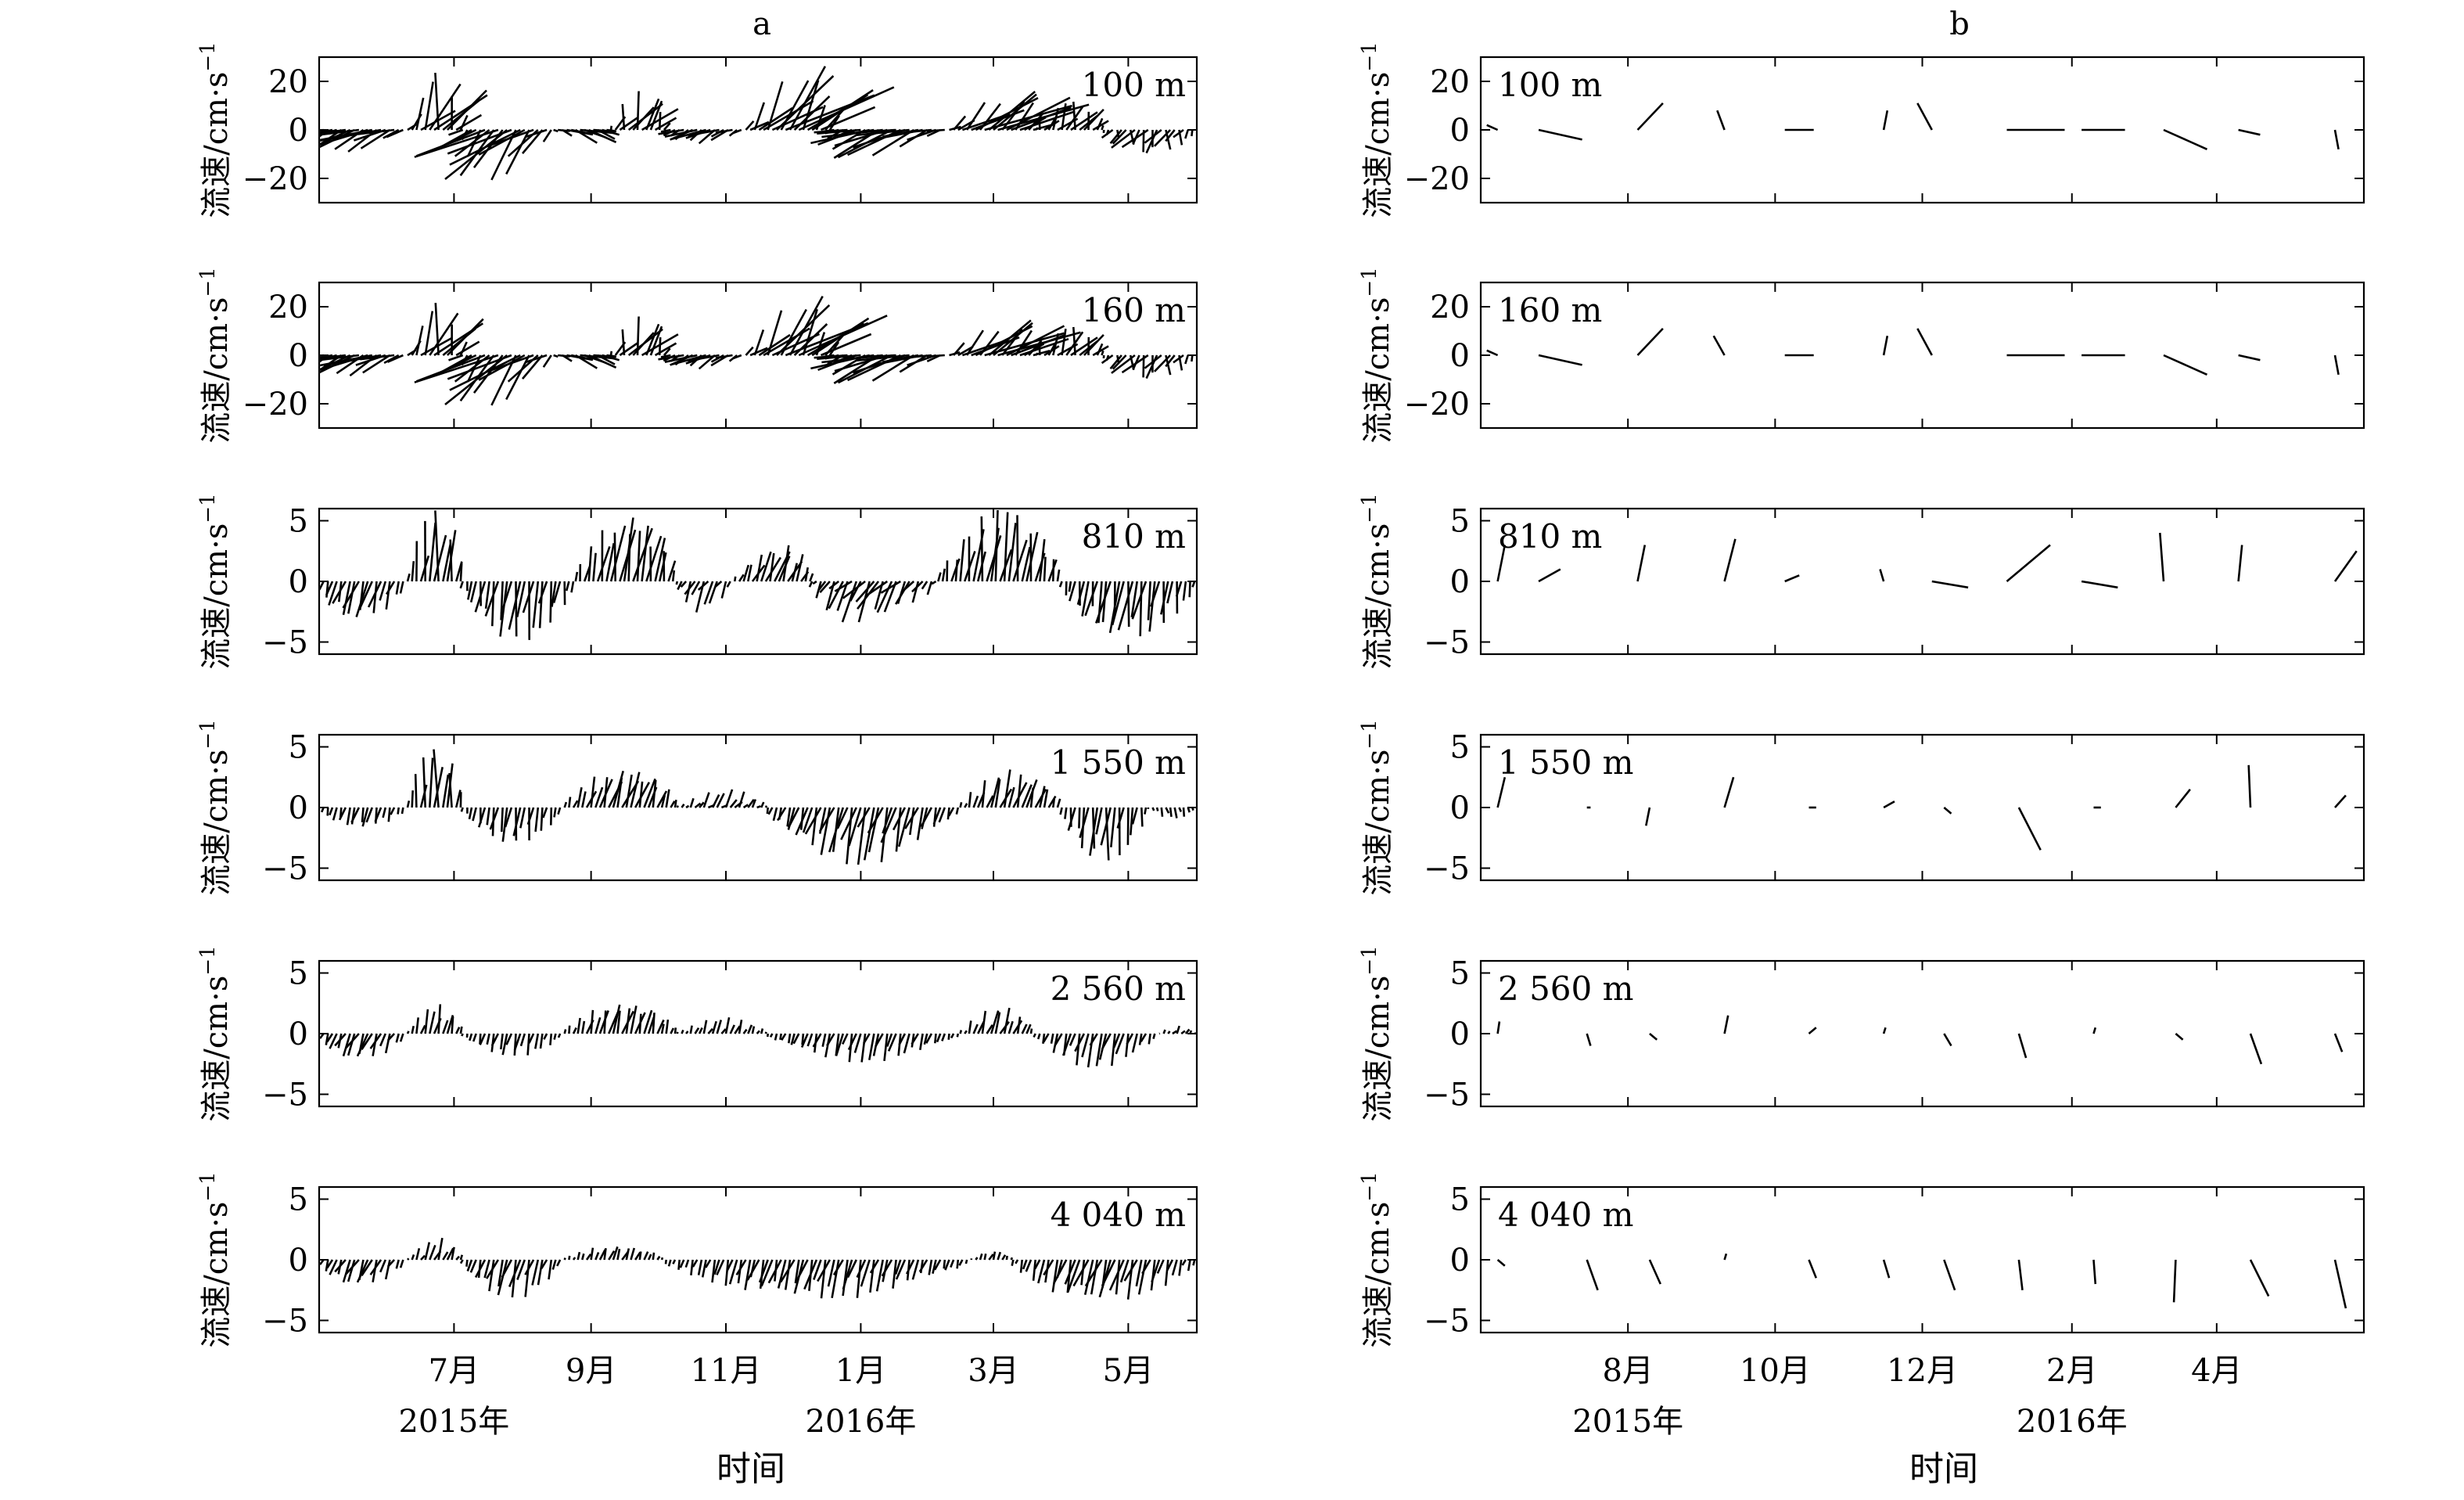 The width and height of the screenshot is (2464, 1500). I want to click on x-axis-title-b: 时间, so click(1943, 1469).